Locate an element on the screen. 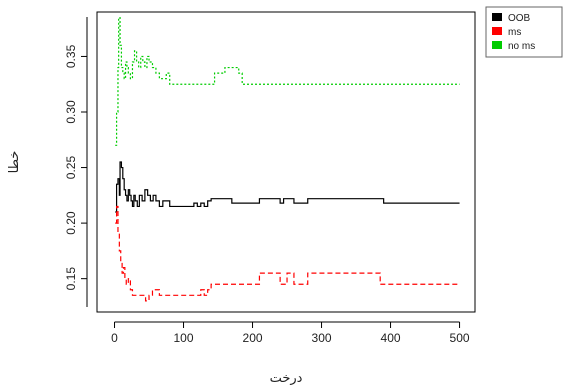 The image size is (570, 388). y-tick-label: 0.15 is located at coordinates (71, 279).